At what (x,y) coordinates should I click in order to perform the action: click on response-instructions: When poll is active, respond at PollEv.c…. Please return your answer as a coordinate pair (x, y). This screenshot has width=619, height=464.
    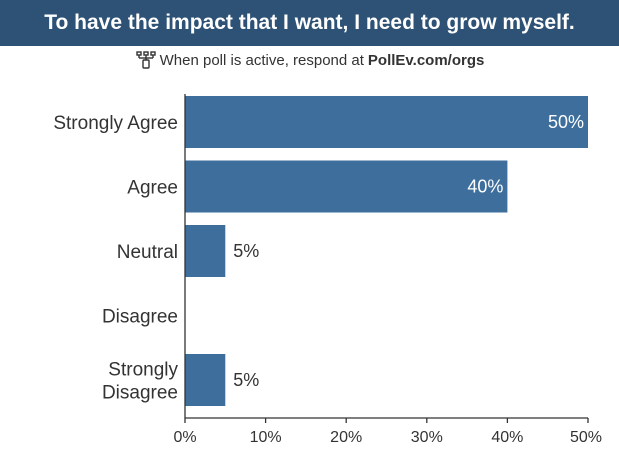
    Looking at the image, I should click on (309, 60).